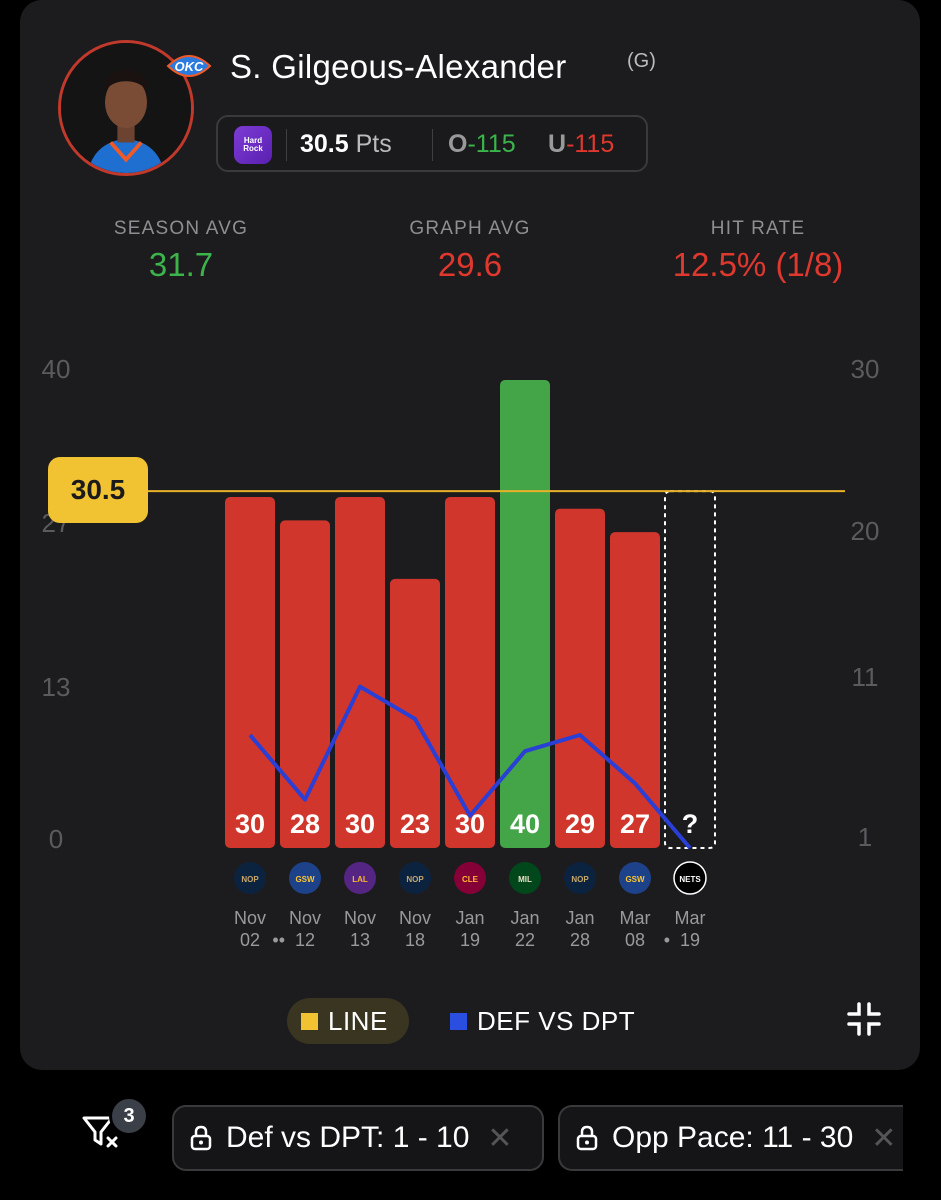  What do you see at coordinates (667, 940) in the screenshot?
I see `game-date-dots: •` at bounding box center [667, 940].